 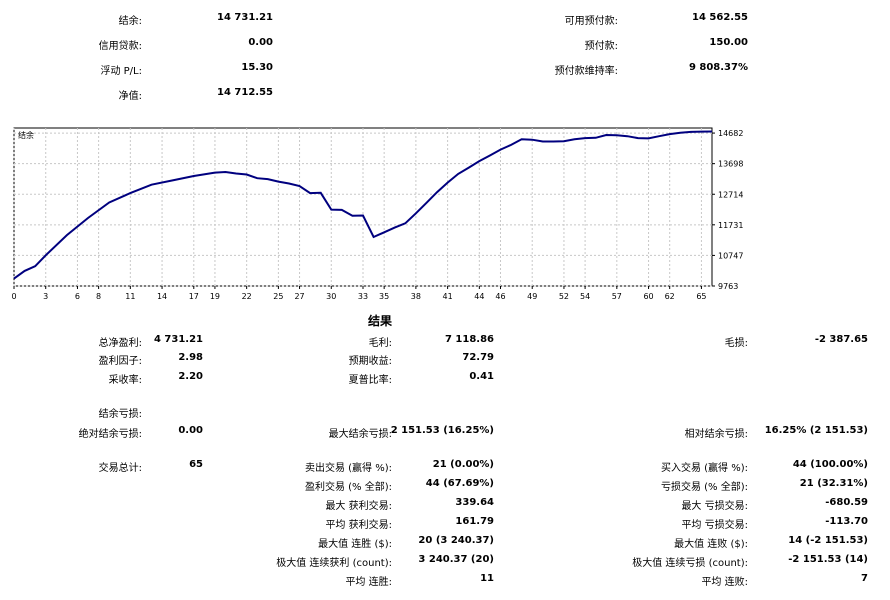 What do you see at coordinates (120, 414) in the screenshot?
I see `balance-drawdown-label: 结余亏损:` at bounding box center [120, 414].